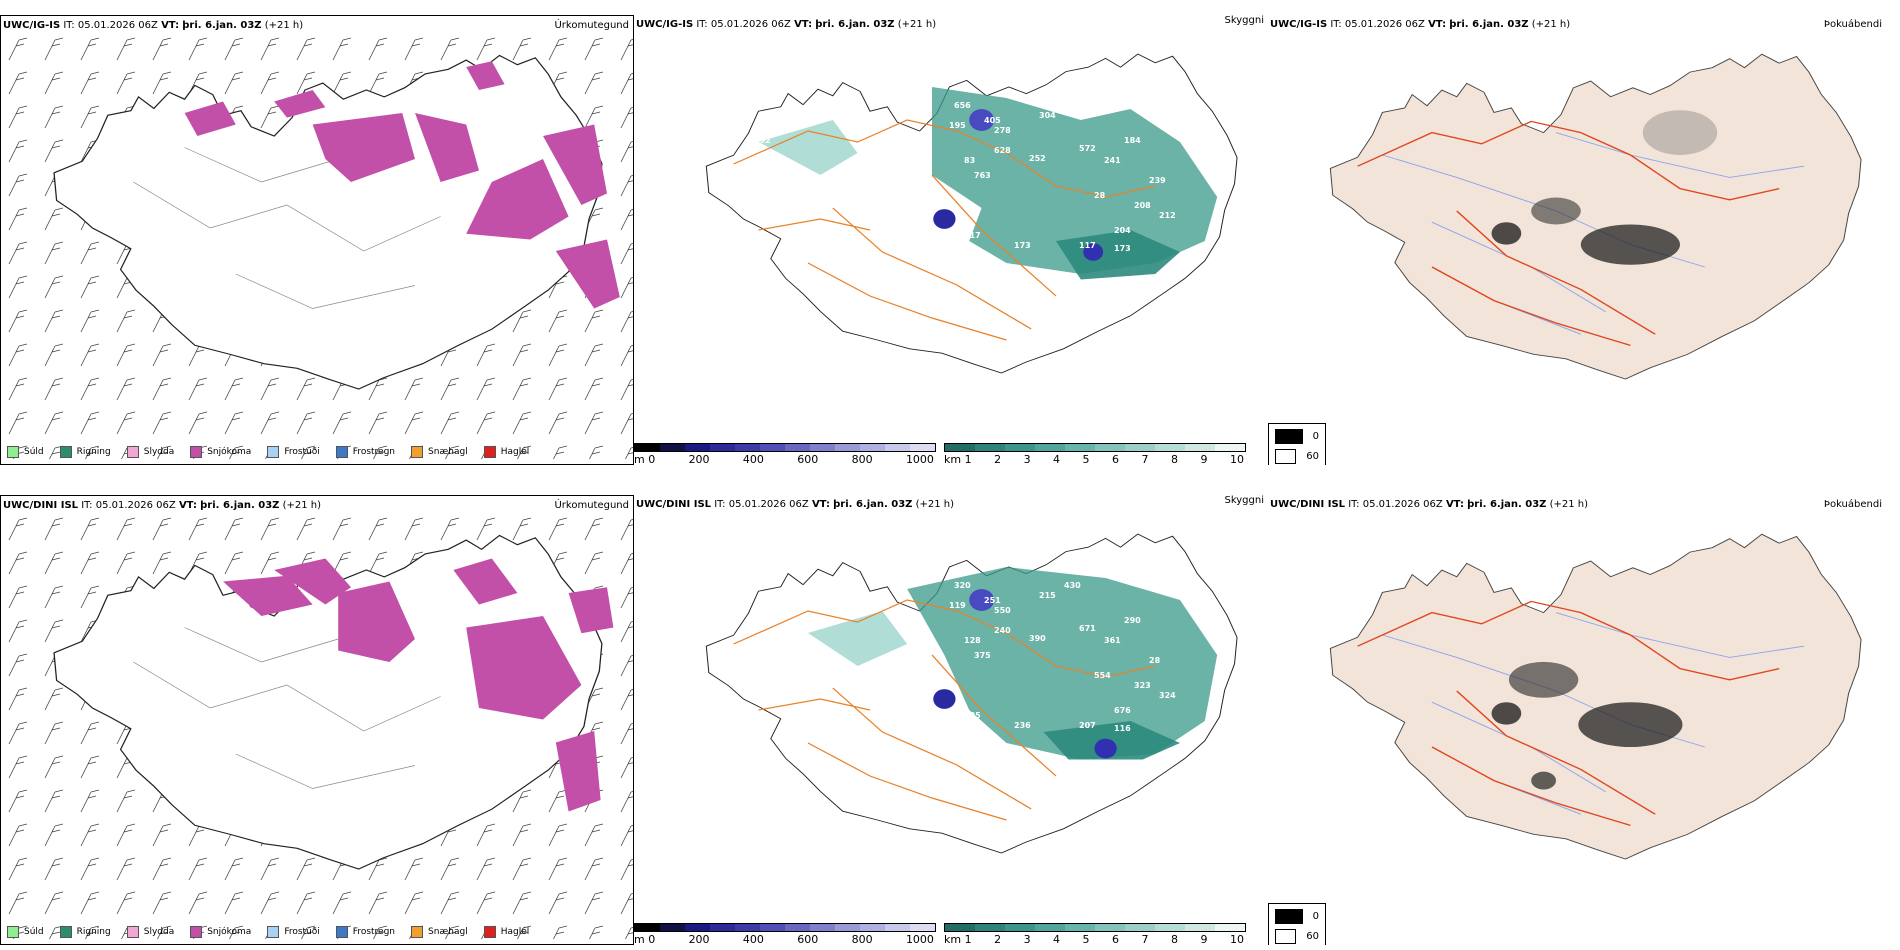  Describe the element at coordinates (1142, 685) in the screenshot. I see `cloud-base-label: 323` at that location.